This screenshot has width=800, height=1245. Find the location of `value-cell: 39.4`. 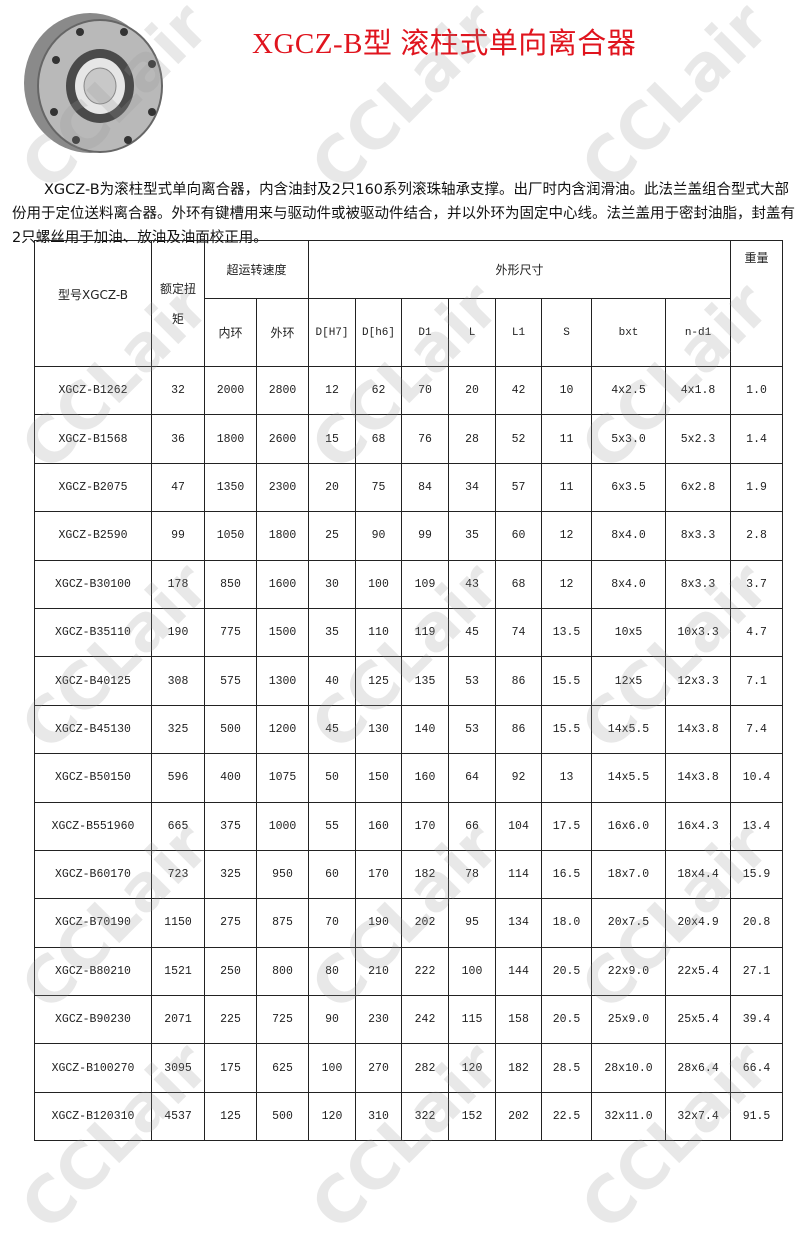

value-cell: 39.4 is located at coordinates (757, 1020).